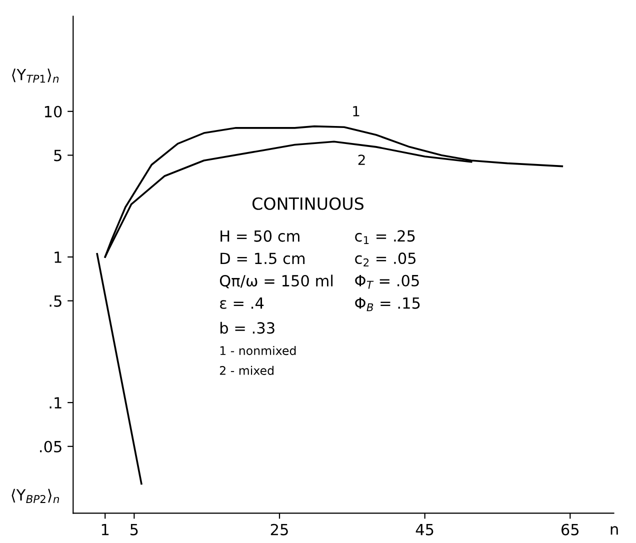 The width and height of the screenshot is (636, 543). Describe the element at coordinates (262, 258) in the screenshot. I see `annotation: D = 1.5 cm` at that location.